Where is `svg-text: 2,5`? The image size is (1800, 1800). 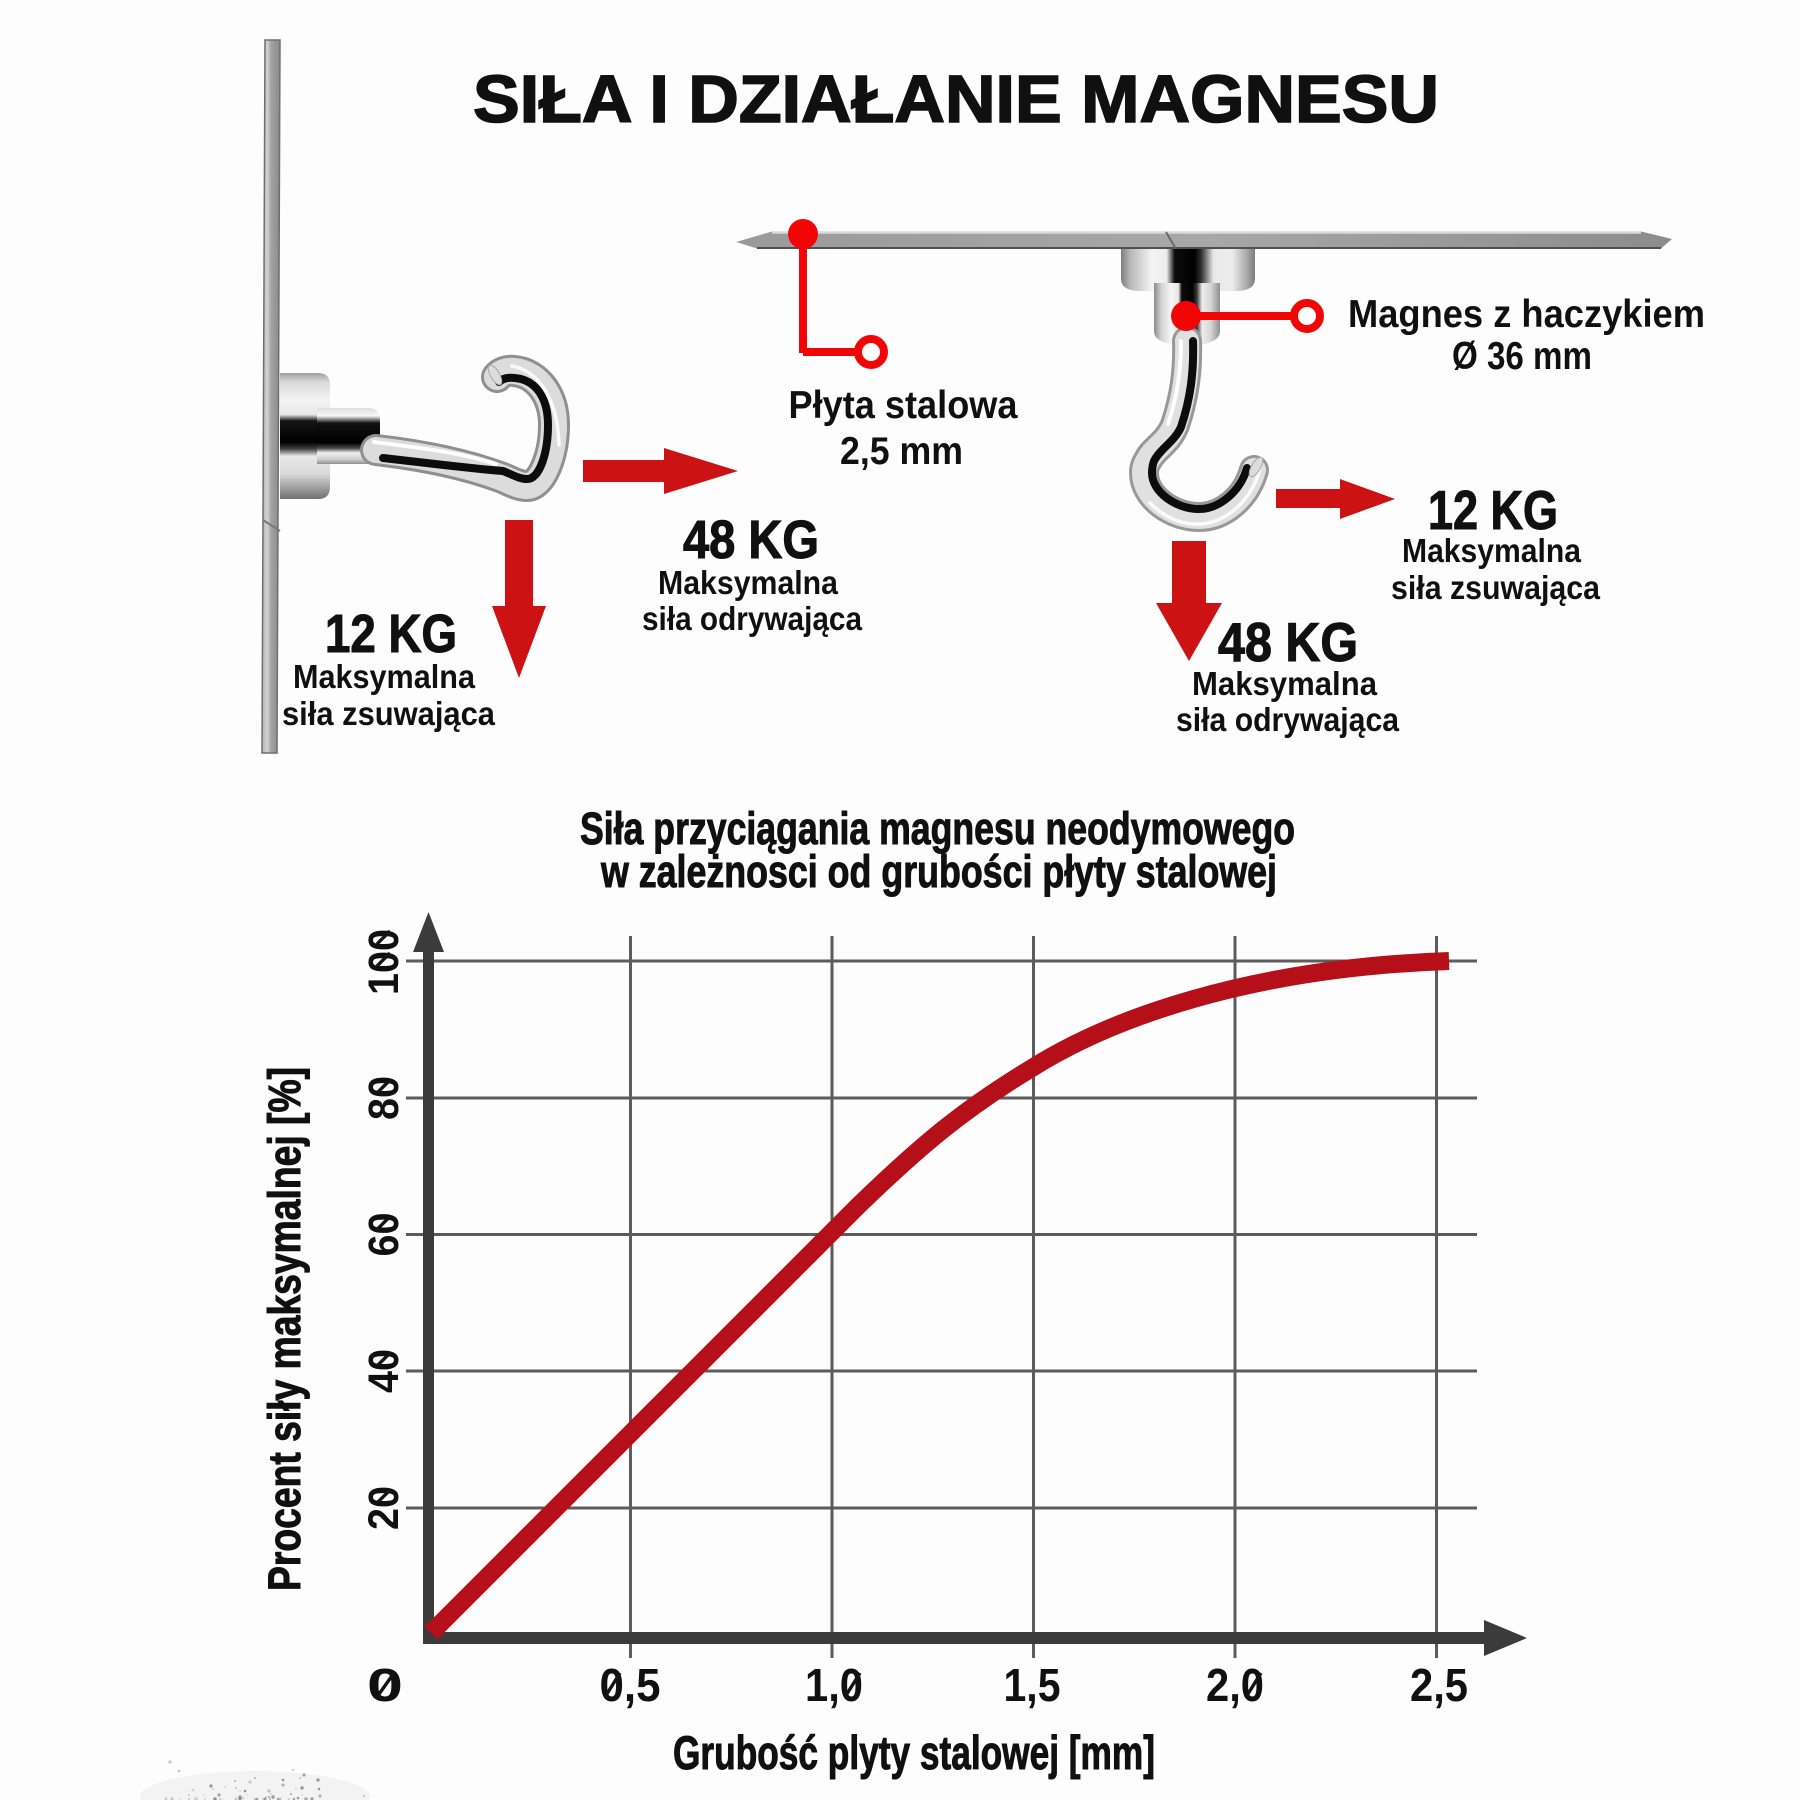 svg-text: 2,5 is located at coordinates (1439, 1685).